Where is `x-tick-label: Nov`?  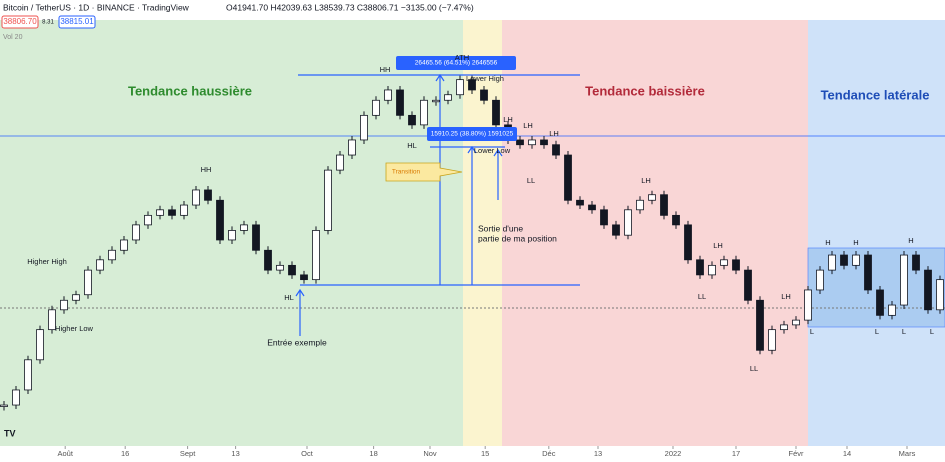 x-tick-label: Nov is located at coordinates (430, 453).